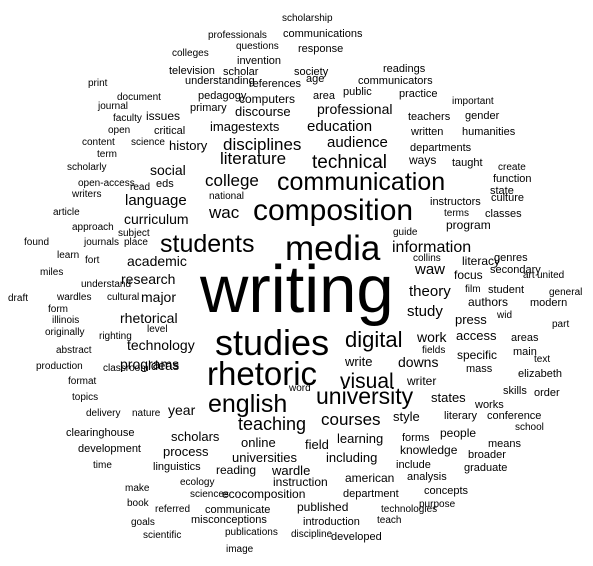 Image resolution: width=593 pixels, height=566 pixels. I want to click on word-cloud-word: goals, so click(143, 522).